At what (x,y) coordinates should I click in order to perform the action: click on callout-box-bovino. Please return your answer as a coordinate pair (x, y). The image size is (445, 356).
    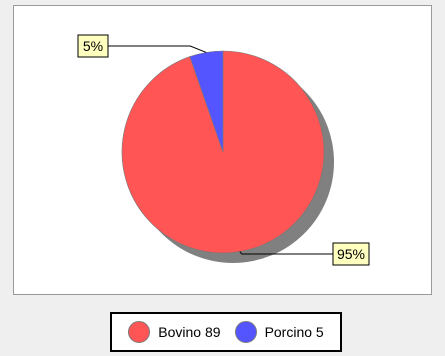
    Looking at the image, I should click on (351, 254).